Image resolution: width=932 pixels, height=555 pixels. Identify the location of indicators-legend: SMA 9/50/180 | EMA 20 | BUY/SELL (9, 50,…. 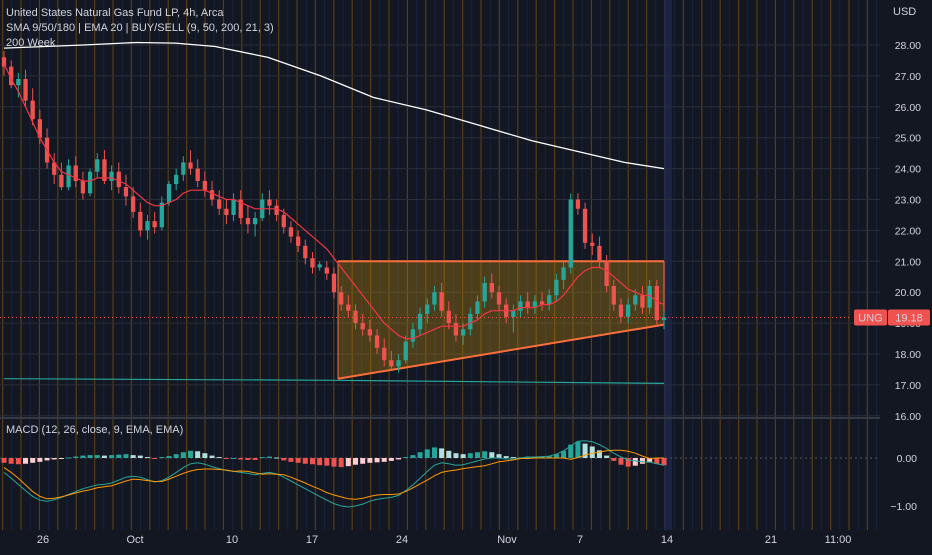
(140, 28).